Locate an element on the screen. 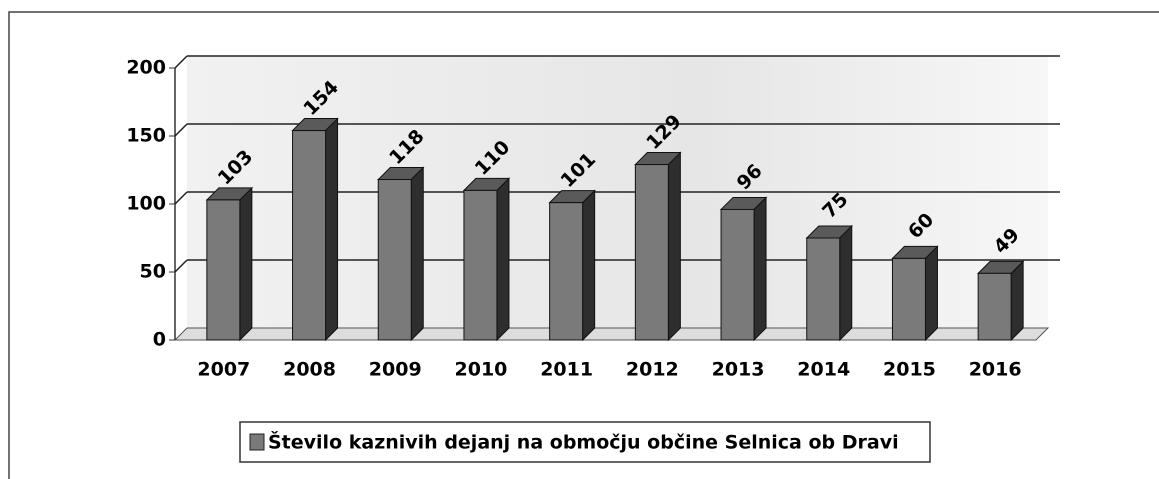 Image resolution: width=1159 pixels, height=479 pixels. x-tick-label: 2013 is located at coordinates (738, 370).